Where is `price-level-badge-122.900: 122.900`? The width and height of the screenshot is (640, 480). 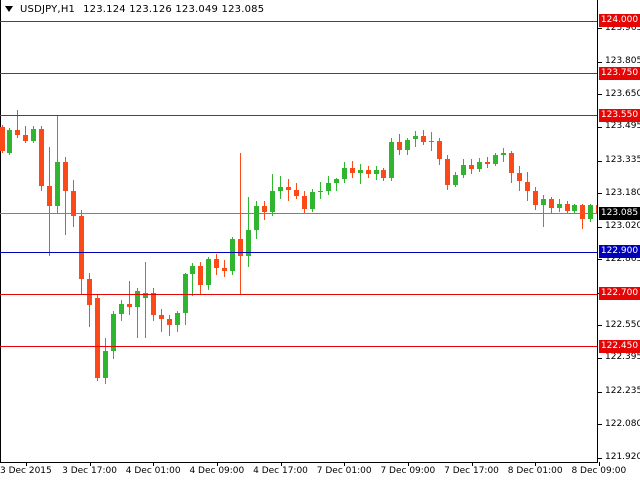 price-level-badge-122.900: 122.900 is located at coordinates (619, 252).